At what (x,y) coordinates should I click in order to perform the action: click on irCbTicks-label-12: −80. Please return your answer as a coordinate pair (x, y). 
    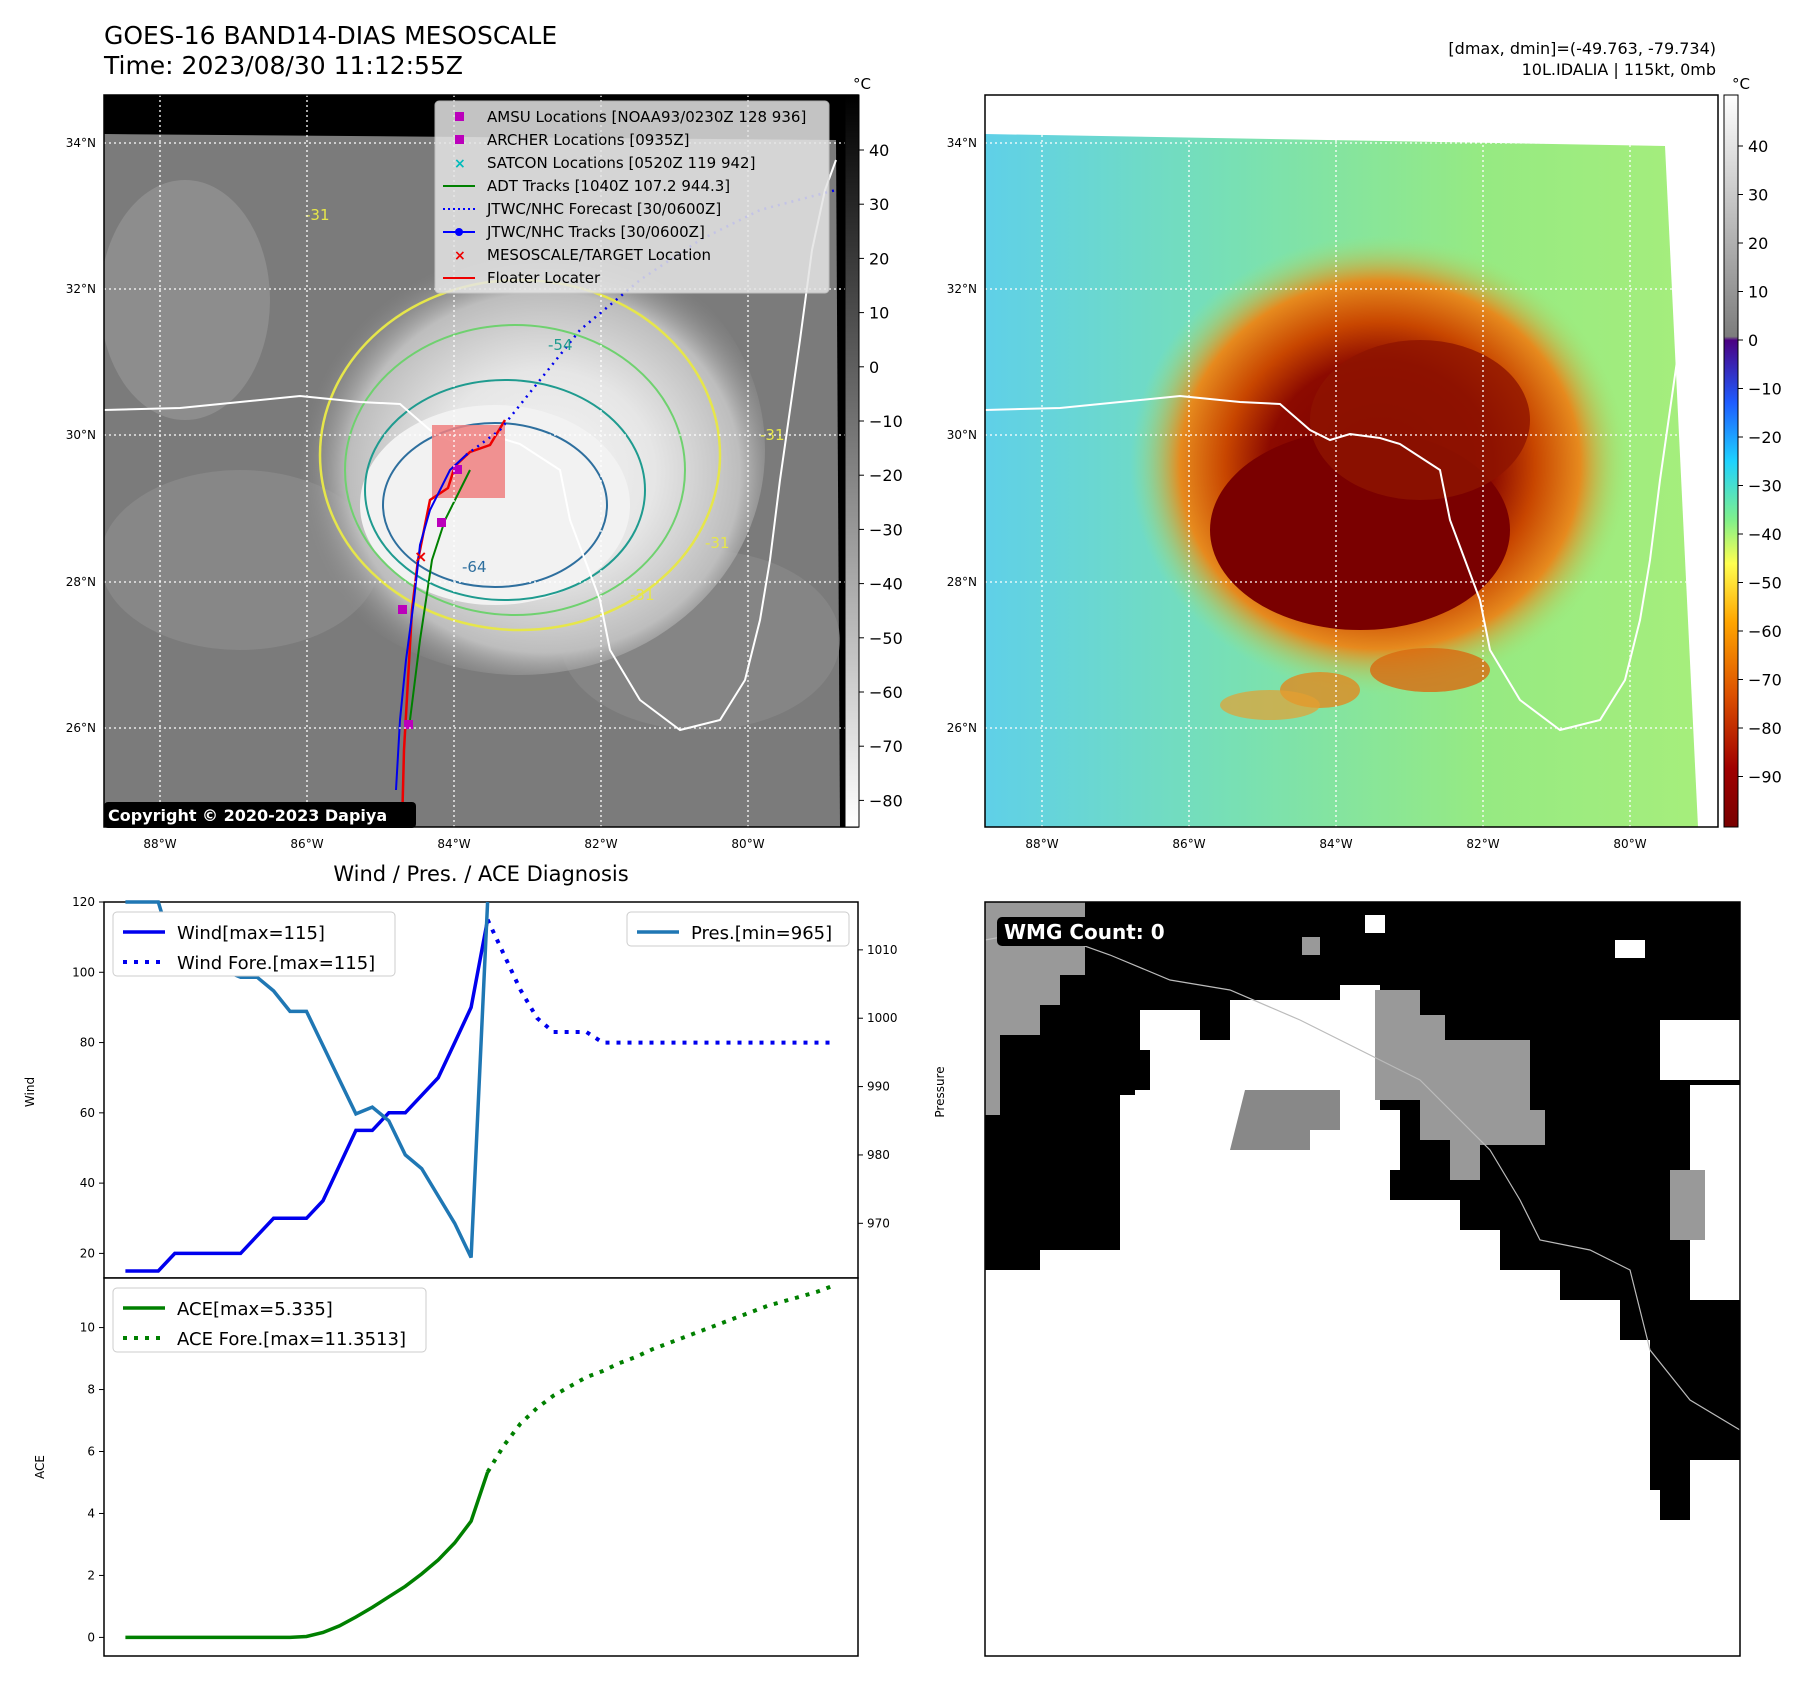
    Looking at the image, I should click on (886, 800).